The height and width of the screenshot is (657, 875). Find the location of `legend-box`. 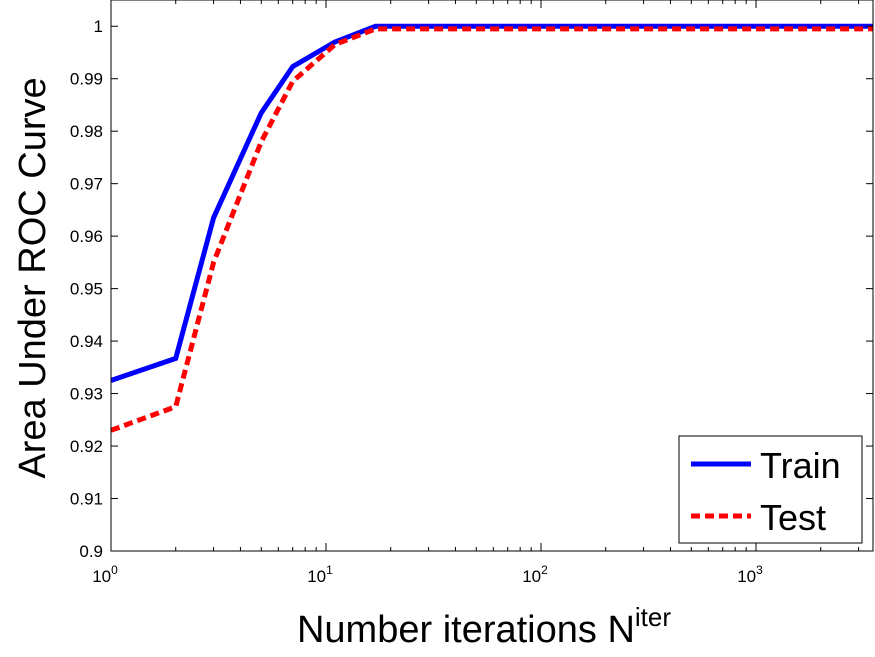

legend-box is located at coordinates (770, 489).